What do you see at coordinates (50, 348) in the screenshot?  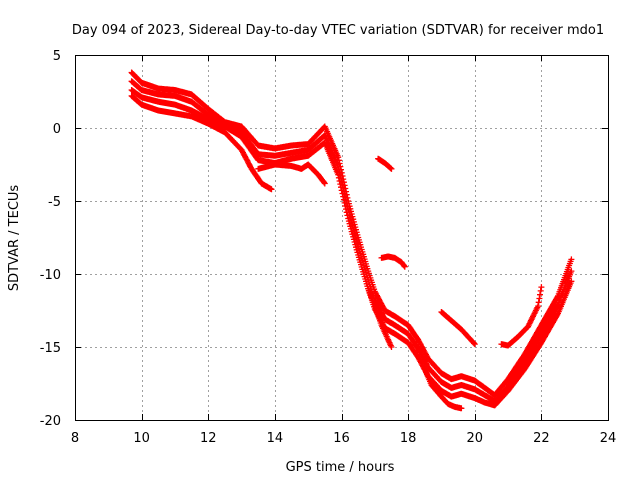 I see `y-tick-label: -15` at bounding box center [50, 348].